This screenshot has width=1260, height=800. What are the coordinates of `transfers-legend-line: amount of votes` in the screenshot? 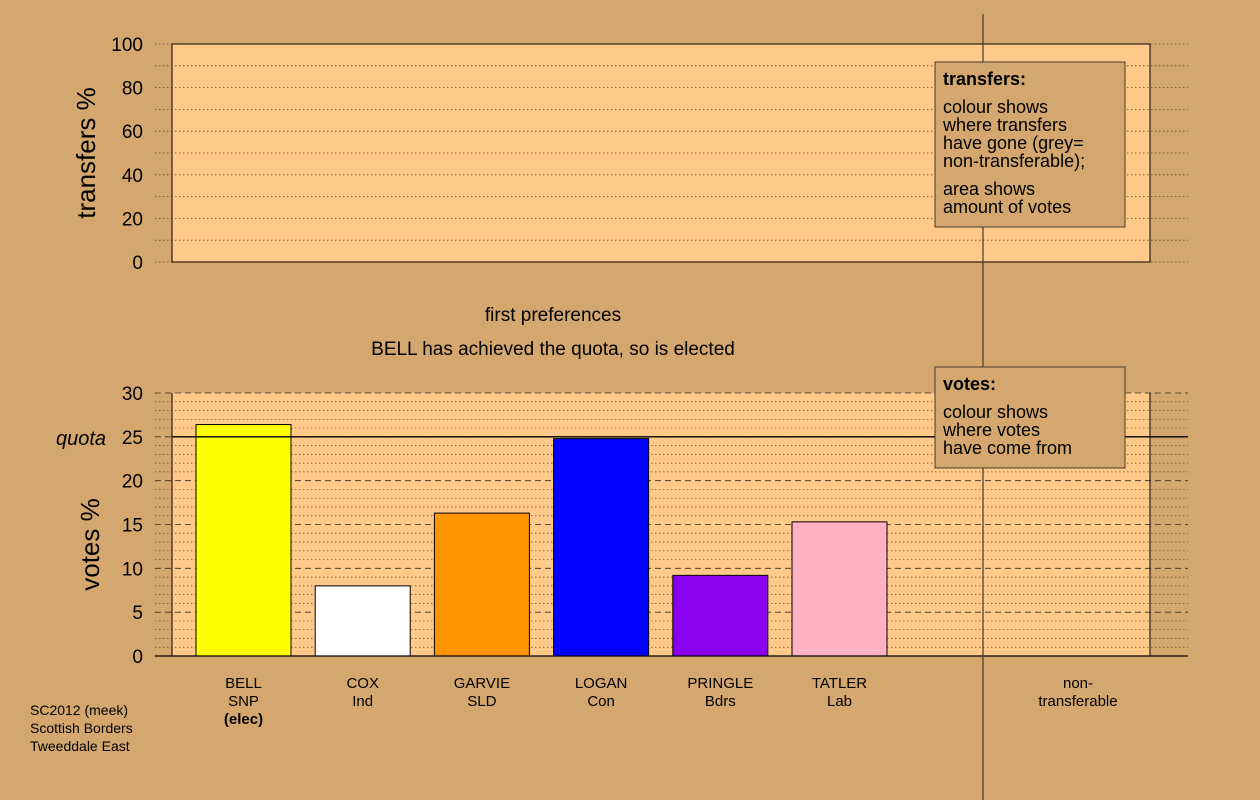 It's located at (1007, 207).